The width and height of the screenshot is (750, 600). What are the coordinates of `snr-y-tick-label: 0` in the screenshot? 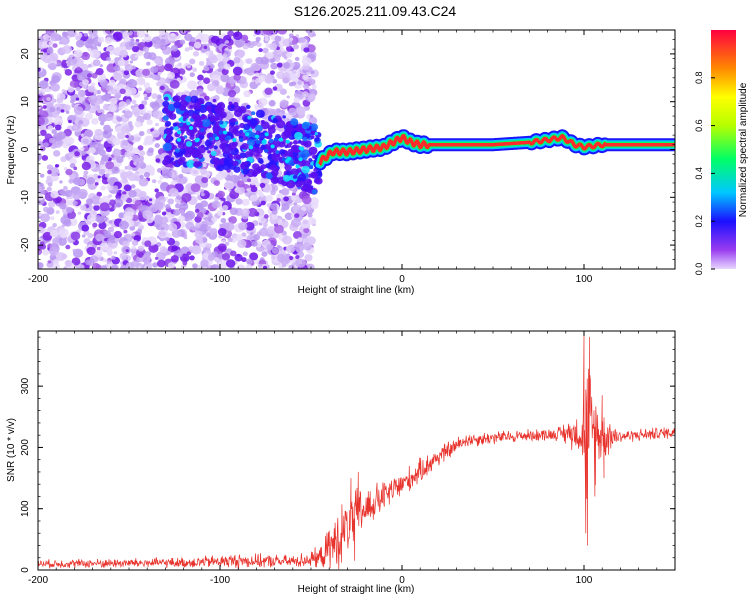 It's located at (25, 570).